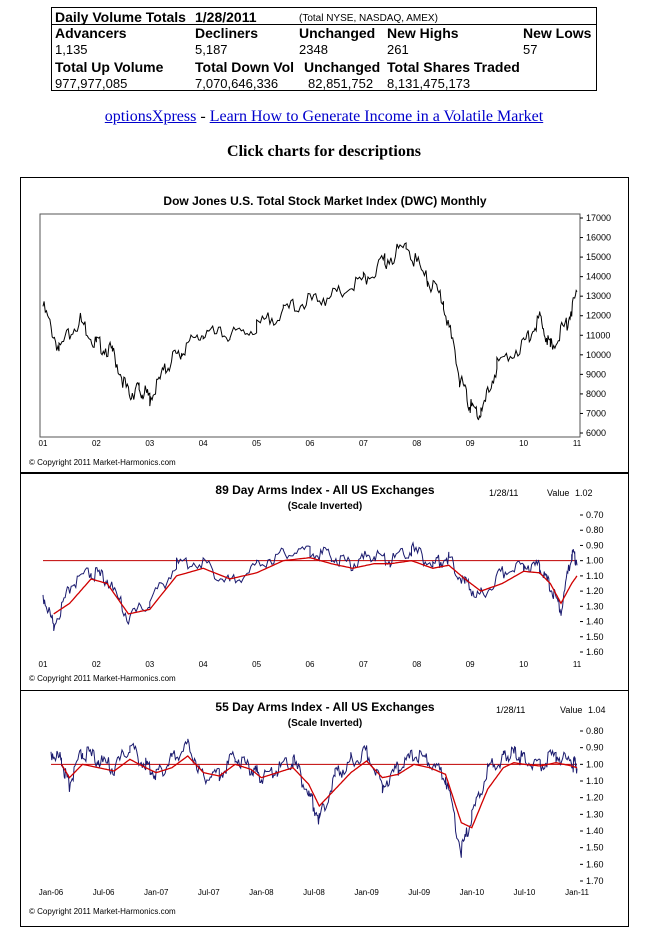 This screenshot has width=648, height=931. I want to click on advancers-label: Advancers, so click(91, 33).